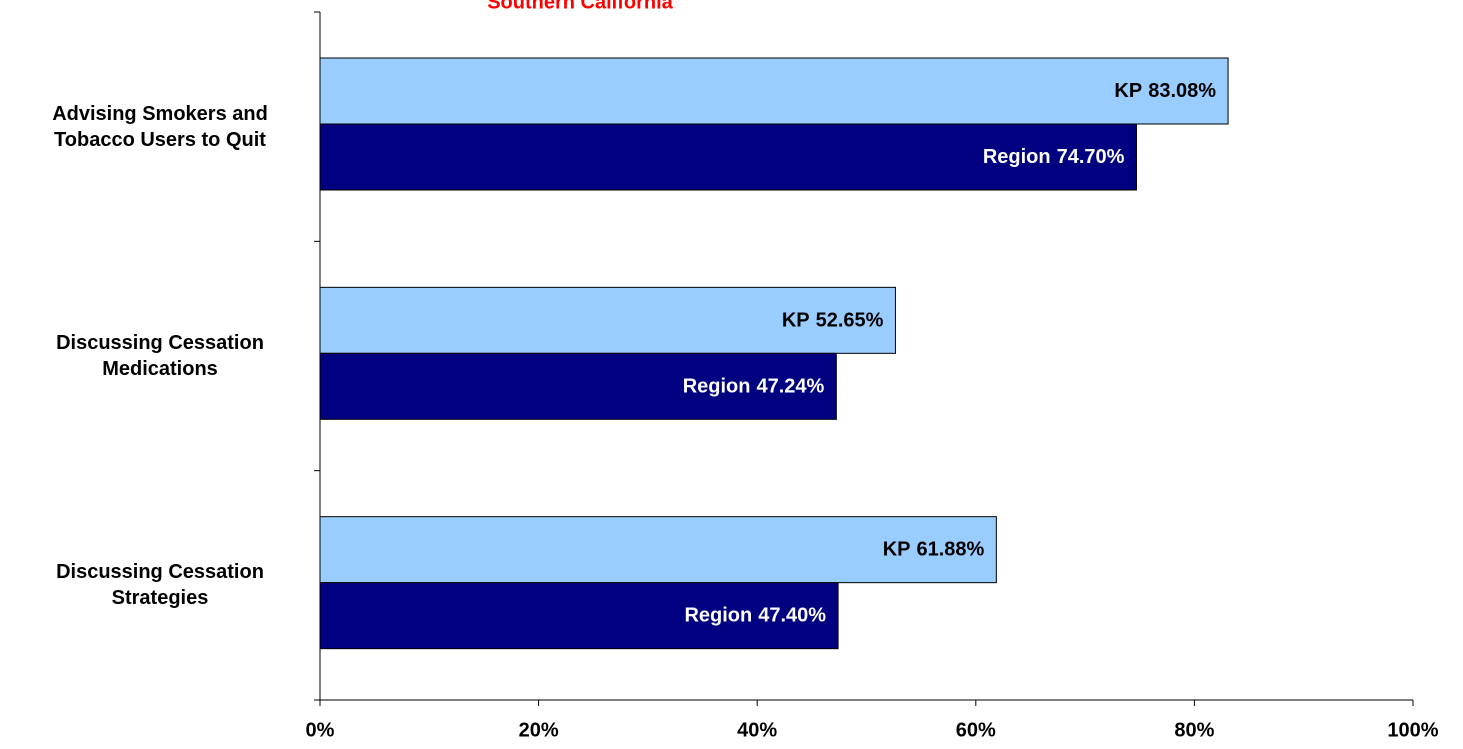 The width and height of the screenshot is (1463, 749). I want to click on x-tick-label: 20%, so click(539, 730).